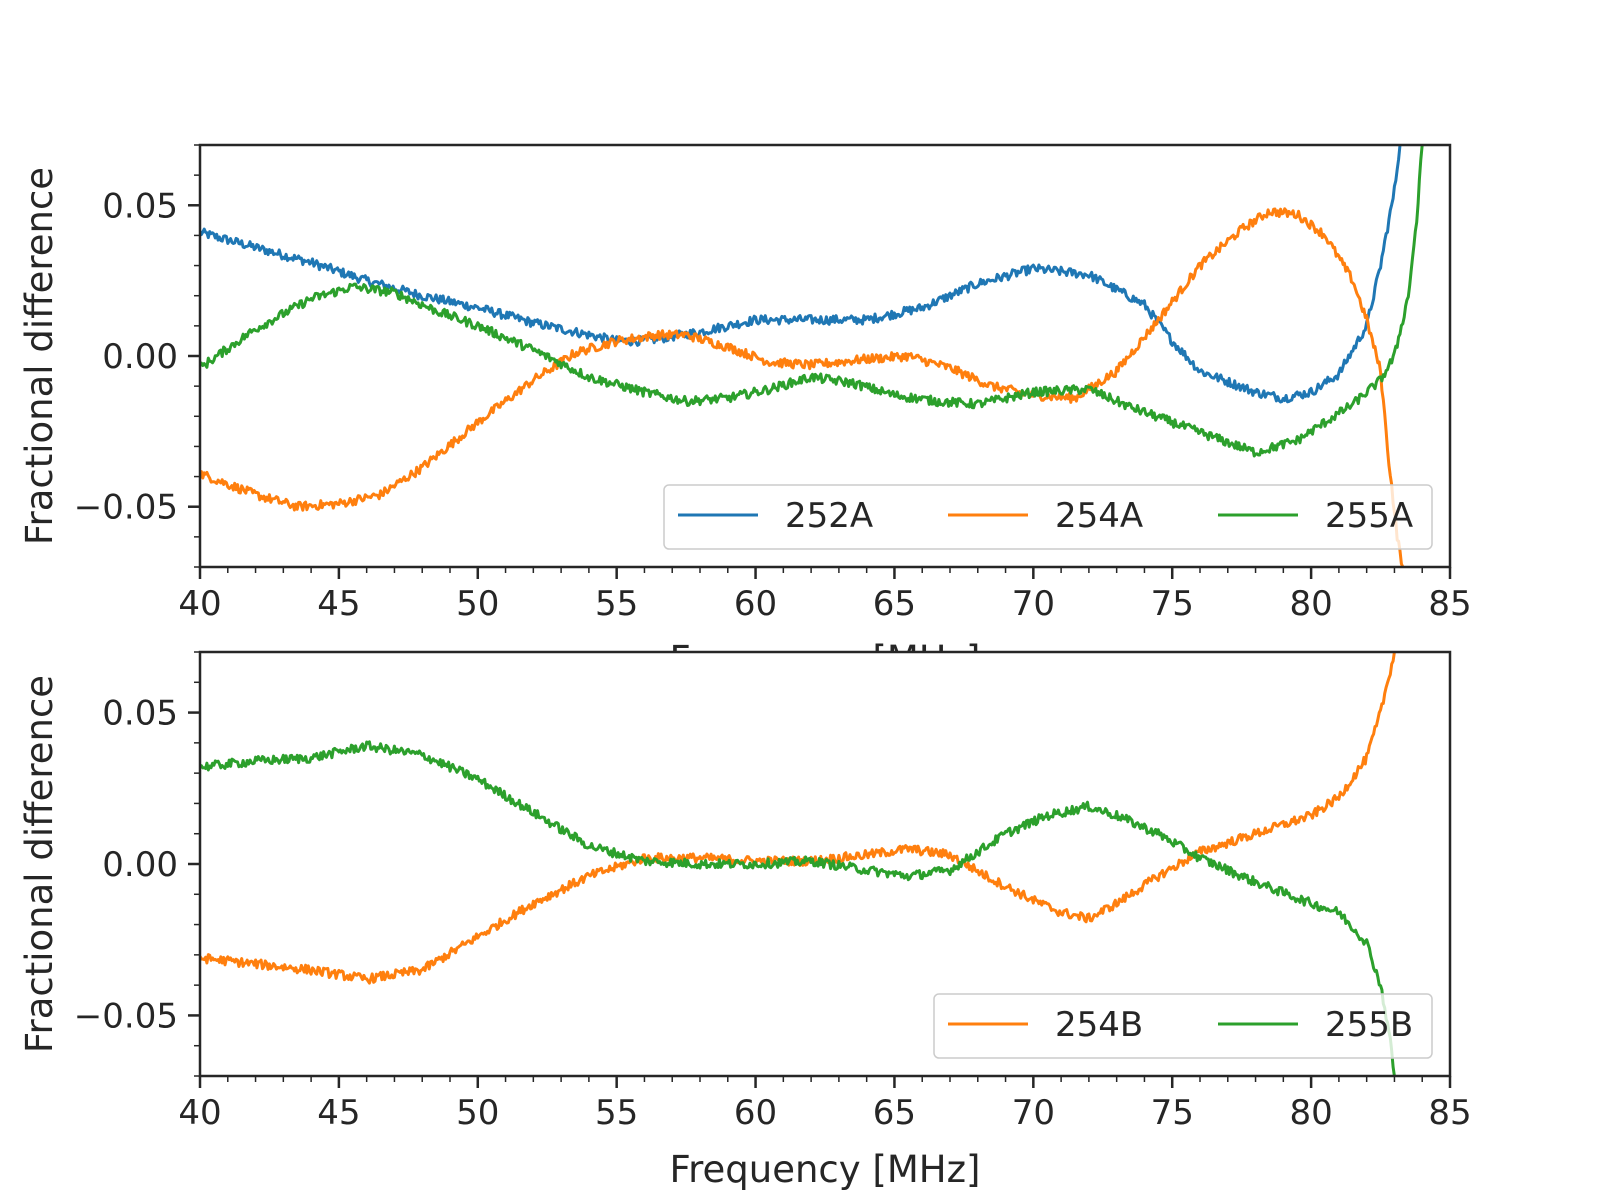  What do you see at coordinates (1369, 1025) in the screenshot?
I see `legend-label-255B: 255B` at bounding box center [1369, 1025].